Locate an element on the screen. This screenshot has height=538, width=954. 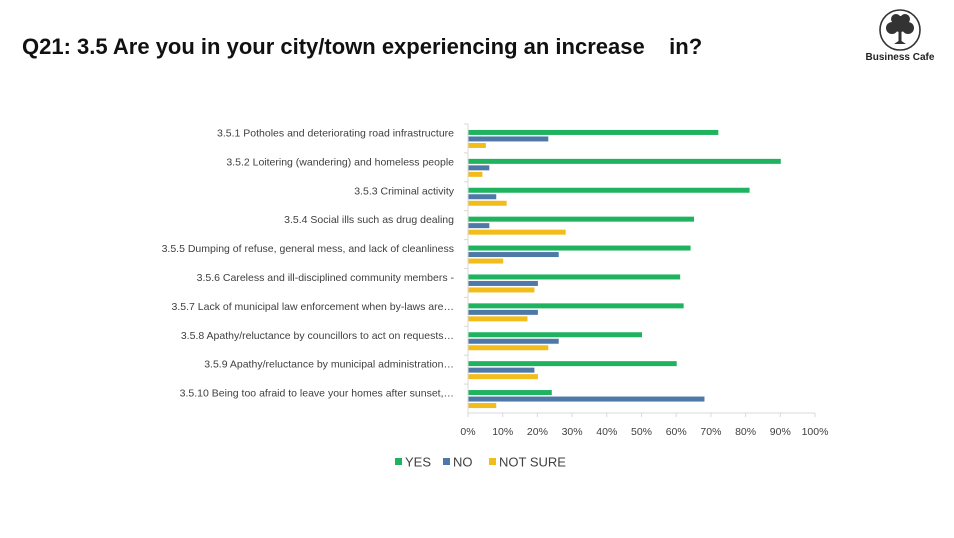
legend-swatch-not-sure is located at coordinates (492, 461).